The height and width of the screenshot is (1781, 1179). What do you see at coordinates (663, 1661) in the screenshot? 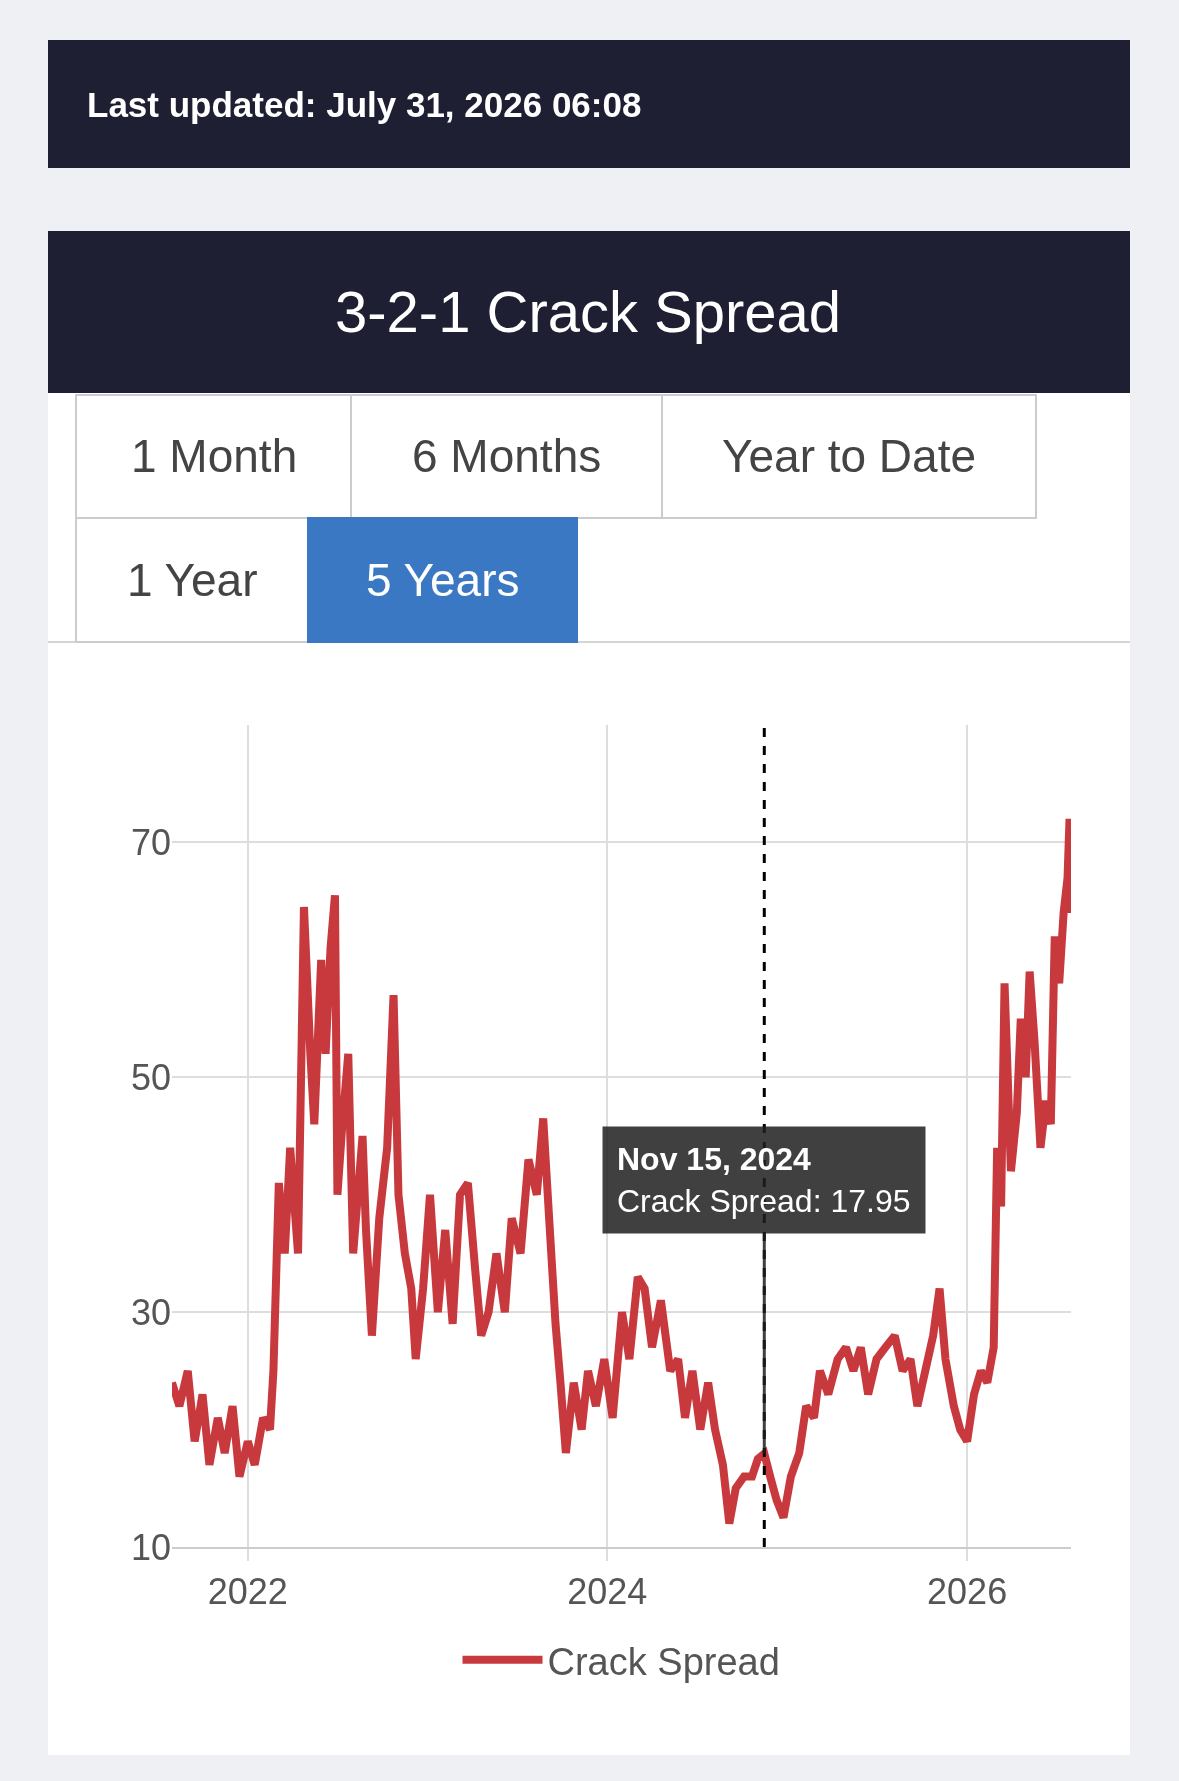
I see `legend-label: Crack Spread` at bounding box center [663, 1661].